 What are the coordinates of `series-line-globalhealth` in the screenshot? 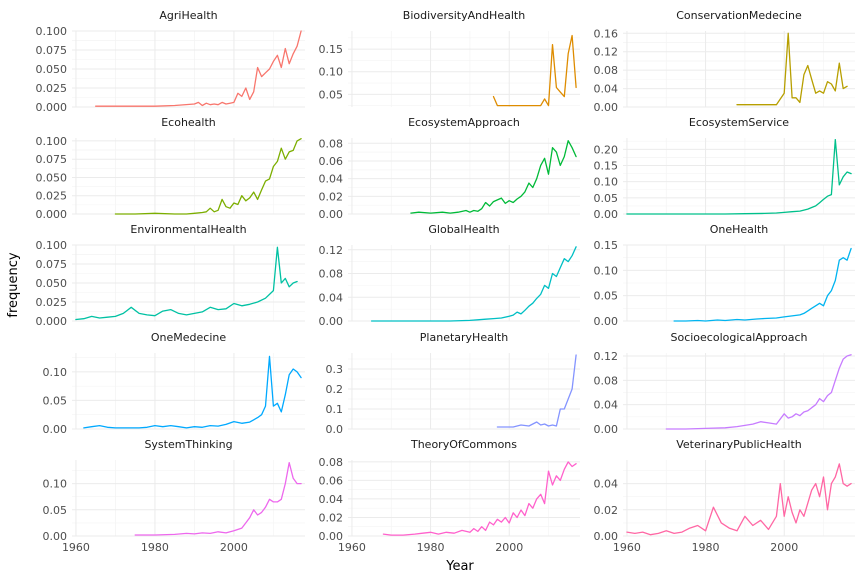 It's located at (473, 284).